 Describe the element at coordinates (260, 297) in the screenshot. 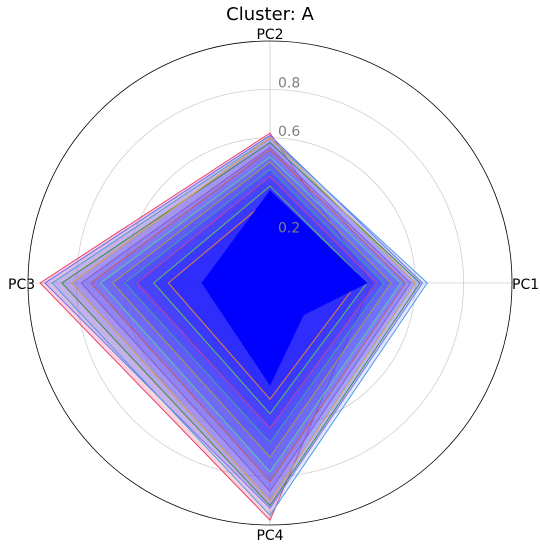

I see `series-polygon` at that location.